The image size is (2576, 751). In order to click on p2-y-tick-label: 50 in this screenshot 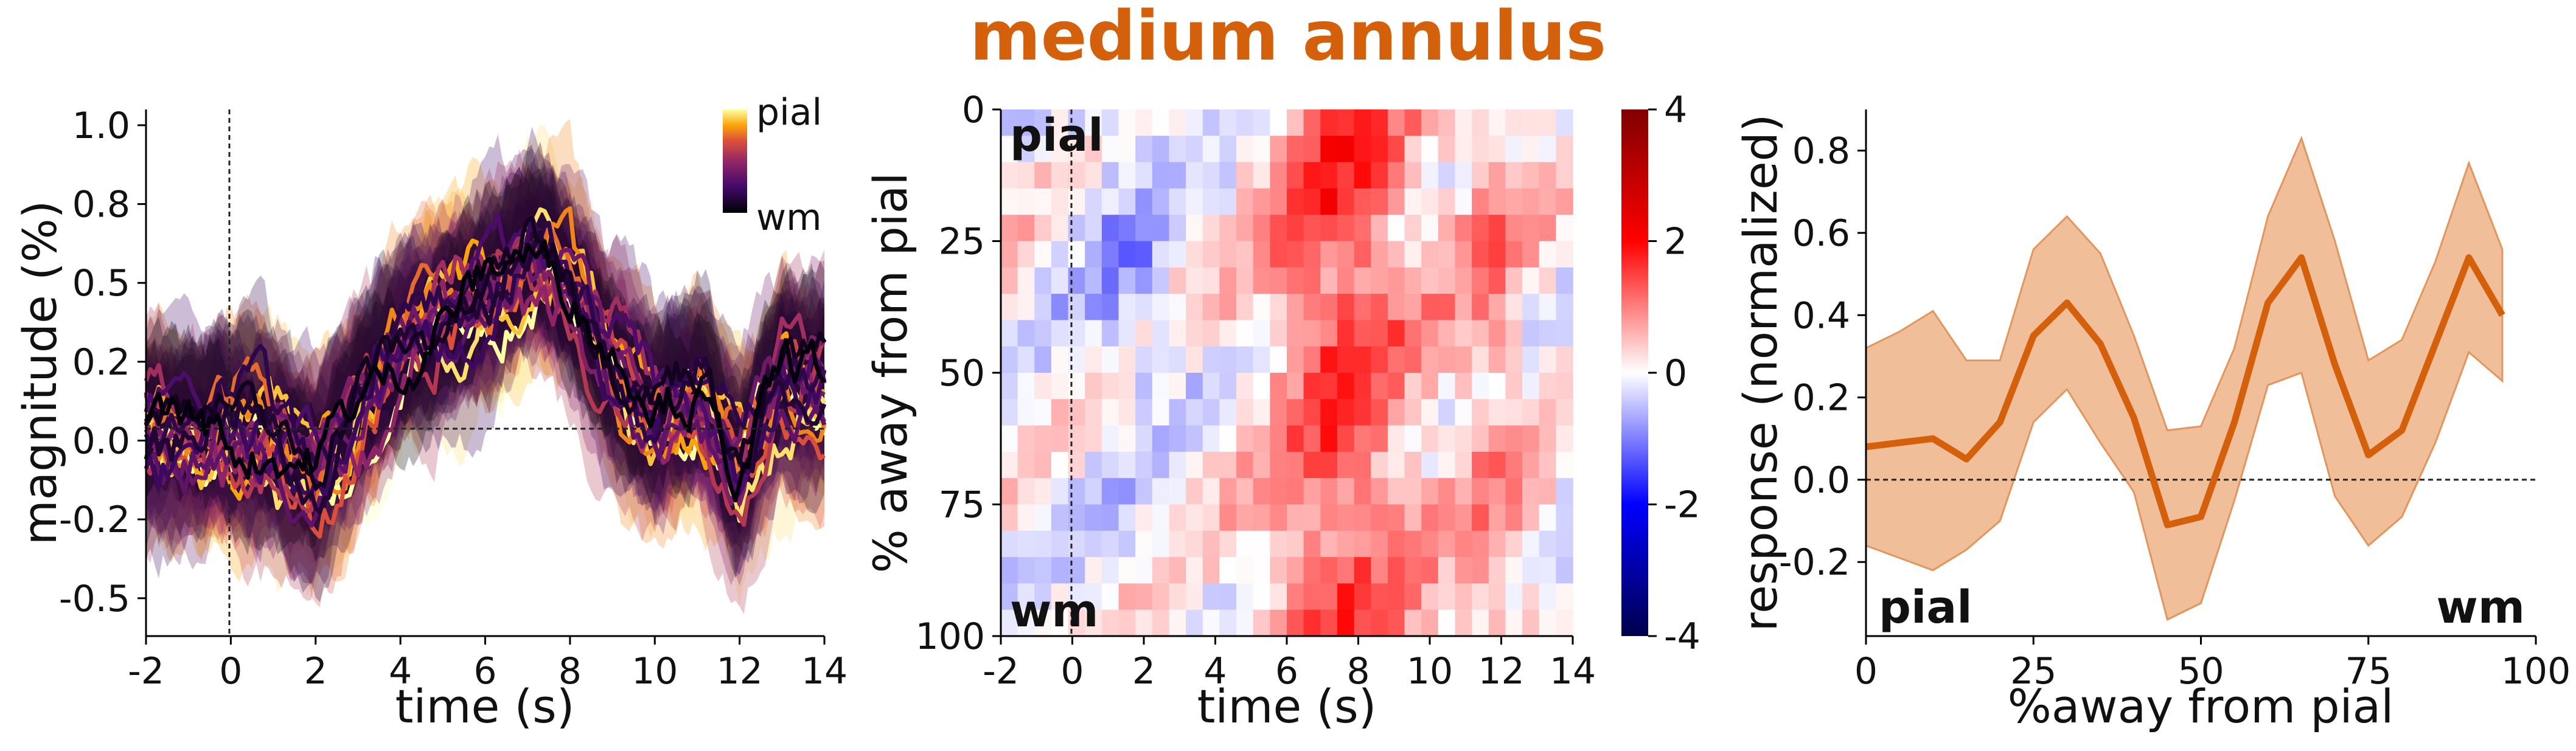, I will do `click(962, 374)`.